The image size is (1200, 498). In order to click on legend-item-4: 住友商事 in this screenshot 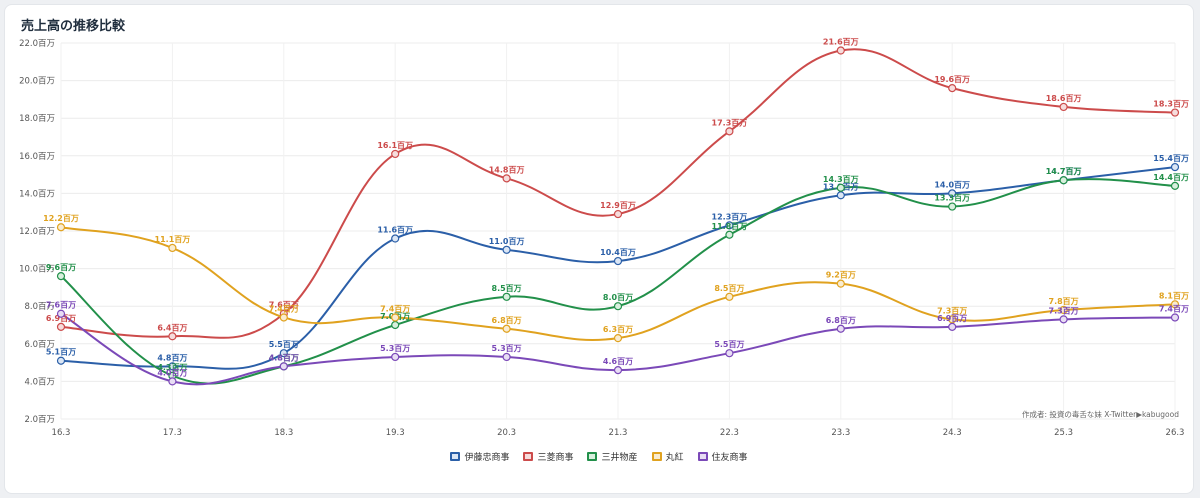, I will do `click(722, 456)`.